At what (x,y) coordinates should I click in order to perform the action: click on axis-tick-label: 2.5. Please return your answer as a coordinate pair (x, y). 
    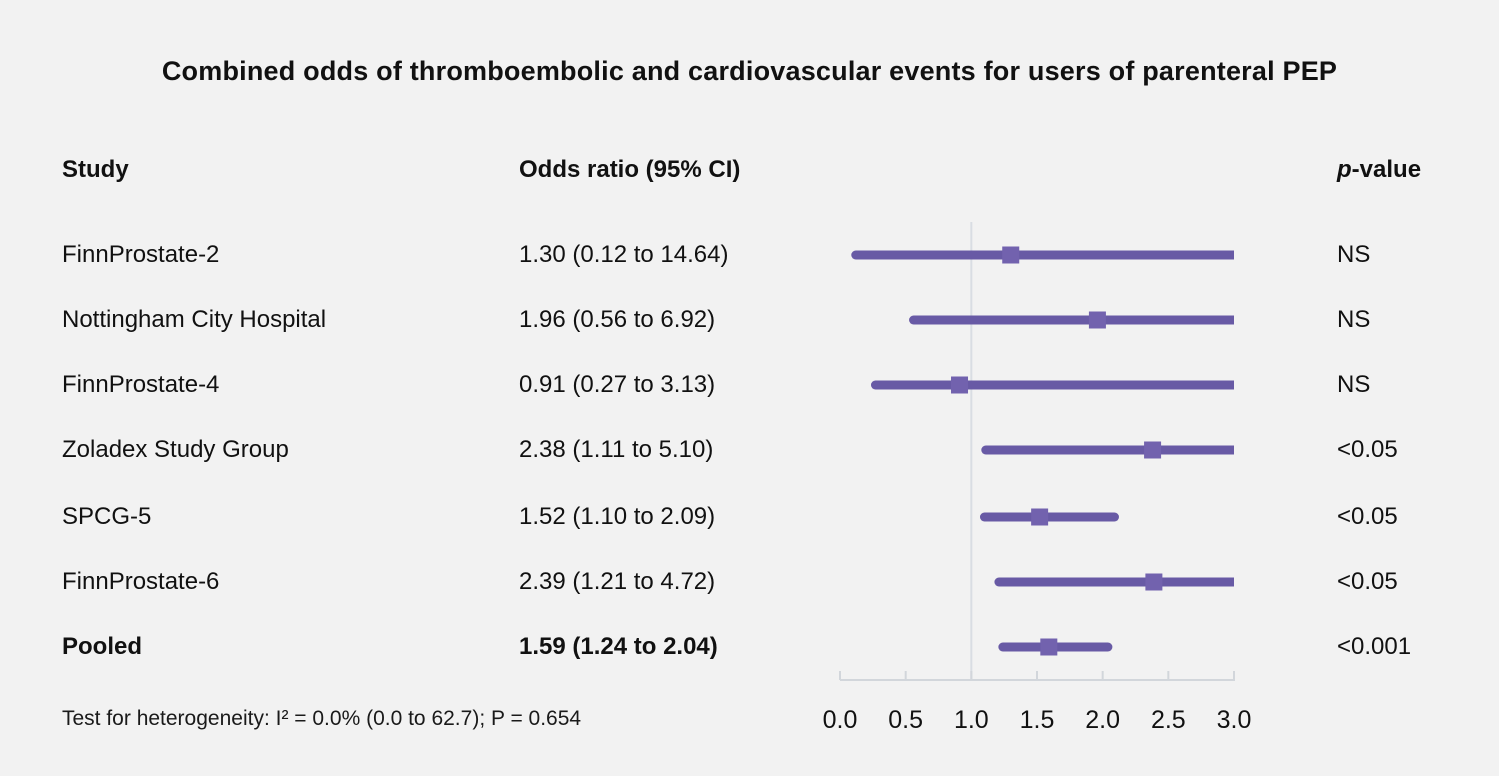
    Looking at the image, I should click on (1168, 720).